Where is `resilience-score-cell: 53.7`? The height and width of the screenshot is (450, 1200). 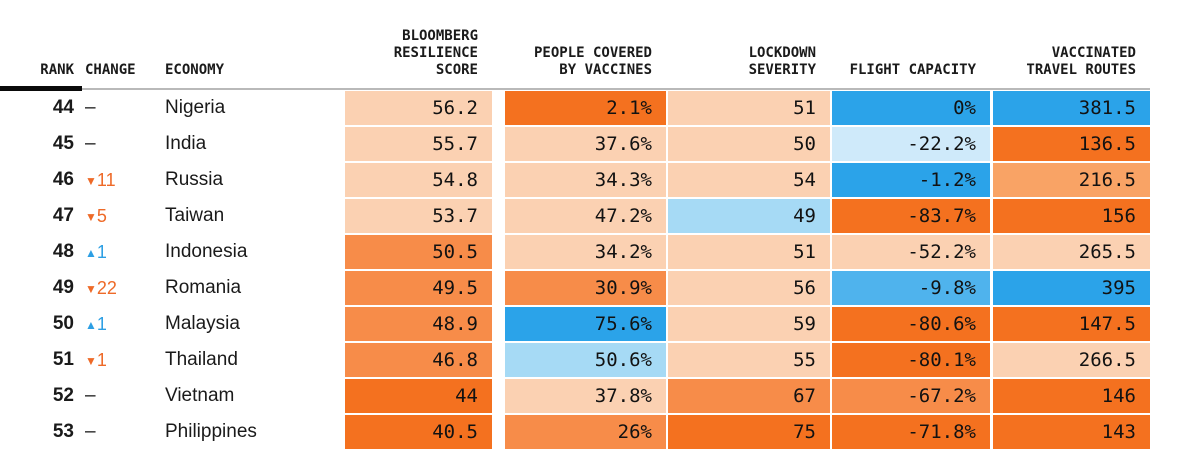 resilience-score-cell: 53.7 is located at coordinates (418, 216).